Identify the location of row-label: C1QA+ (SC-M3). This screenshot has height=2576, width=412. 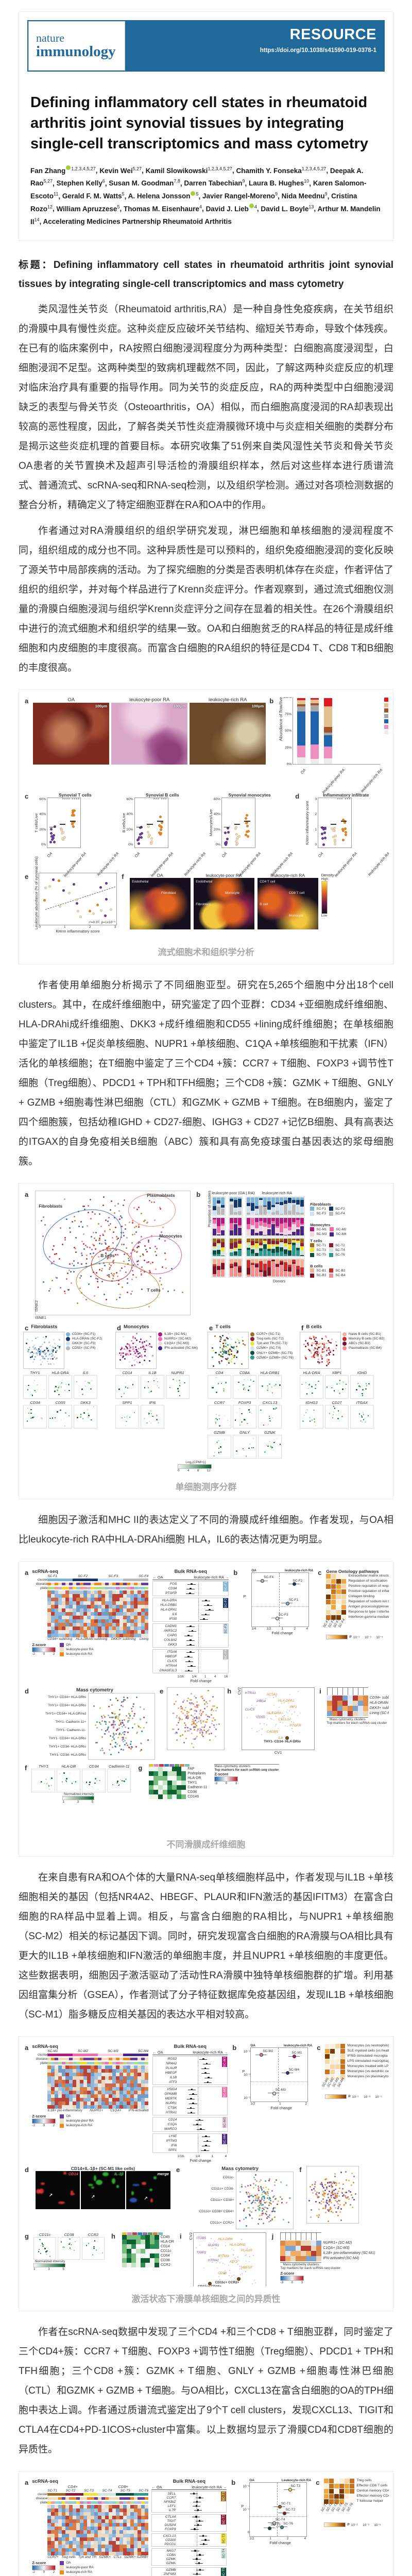
(336, 2248).